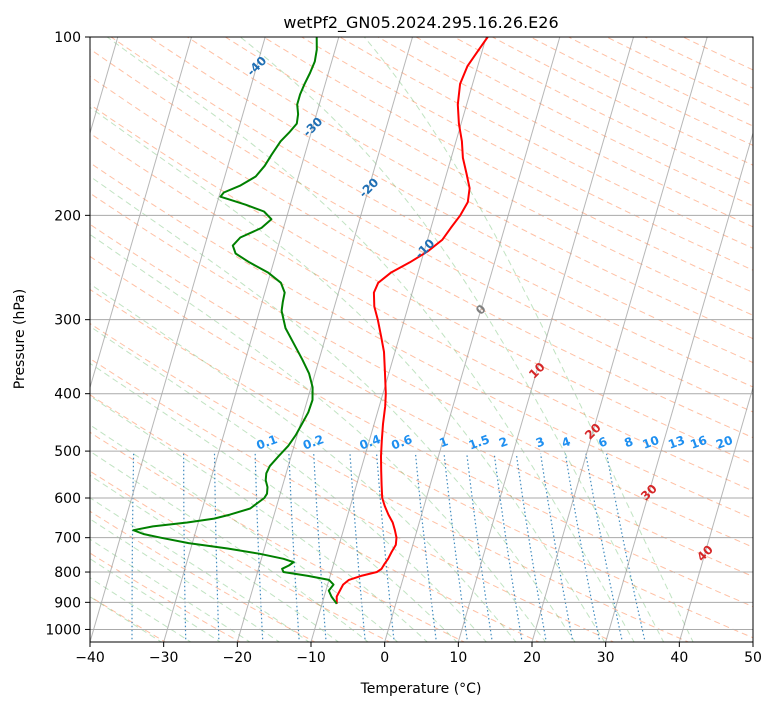 The height and width of the screenshot is (708, 775). I want to click on y-tick-label: 400, so click(67, 395).